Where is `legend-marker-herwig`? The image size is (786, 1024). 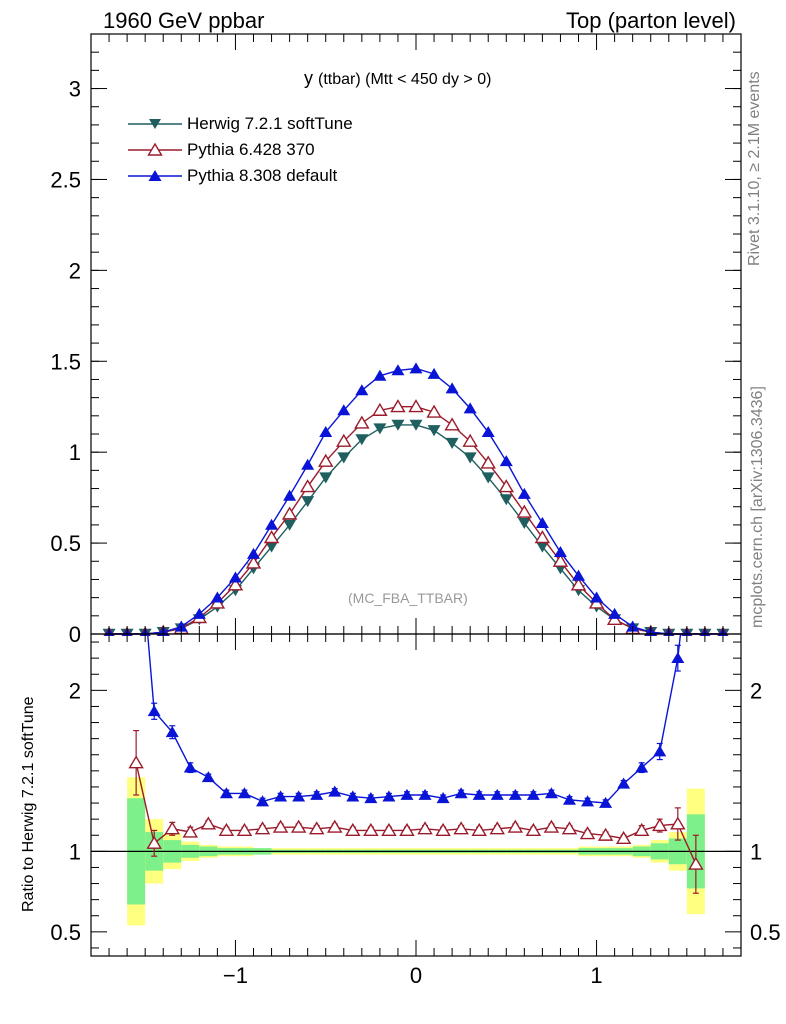
legend-marker-herwig is located at coordinates (155, 124).